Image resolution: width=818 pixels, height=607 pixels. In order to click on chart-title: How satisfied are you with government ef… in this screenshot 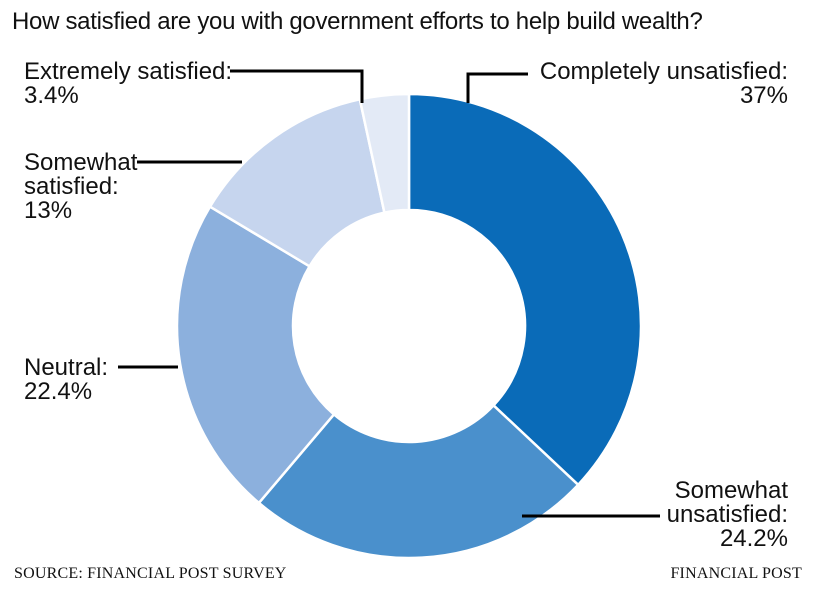, I will do `click(357, 21)`.